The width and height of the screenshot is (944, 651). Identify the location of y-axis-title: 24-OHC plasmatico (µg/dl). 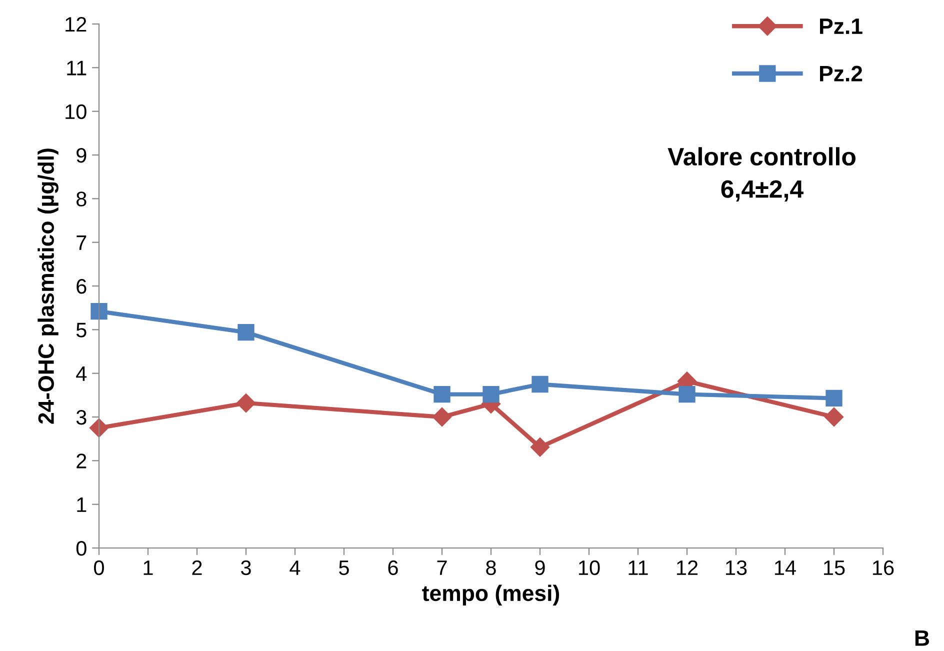
(48, 286).